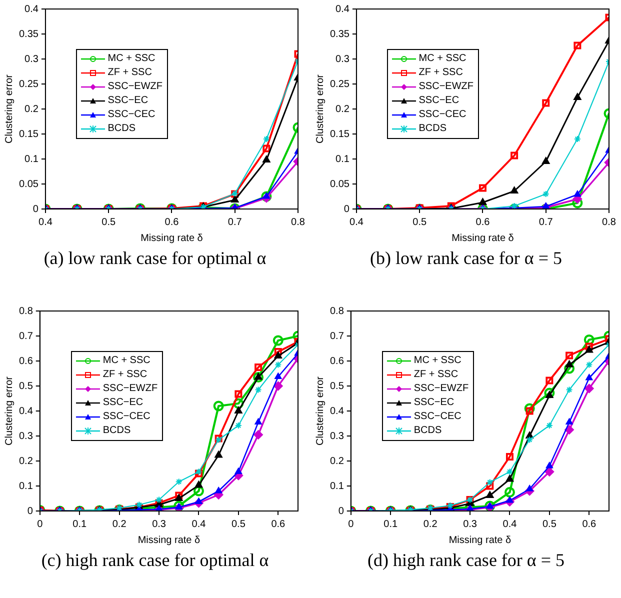 The image size is (621, 598). What do you see at coordinates (466, 560) in the screenshot?
I see `text: (d) high rank case for α = 5` at bounding box center [466, 560].